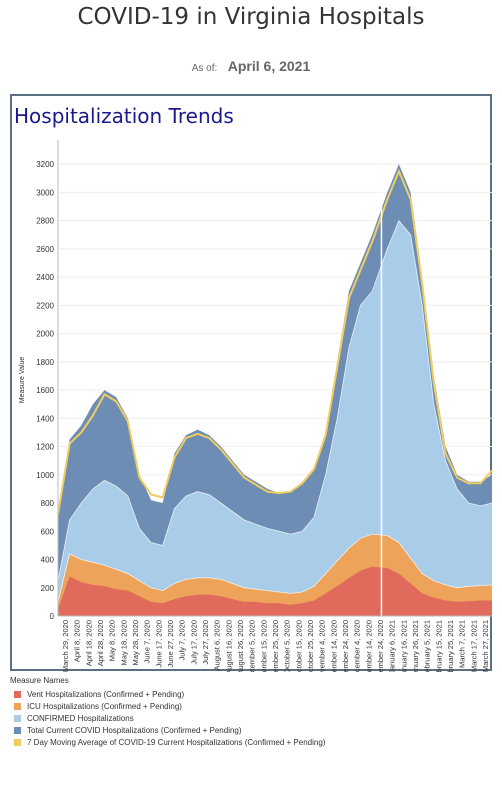 Image resolution: width=502 pixels, height=789 pixels. I want to click on y-tick-label: 2000, so click(45, 334).